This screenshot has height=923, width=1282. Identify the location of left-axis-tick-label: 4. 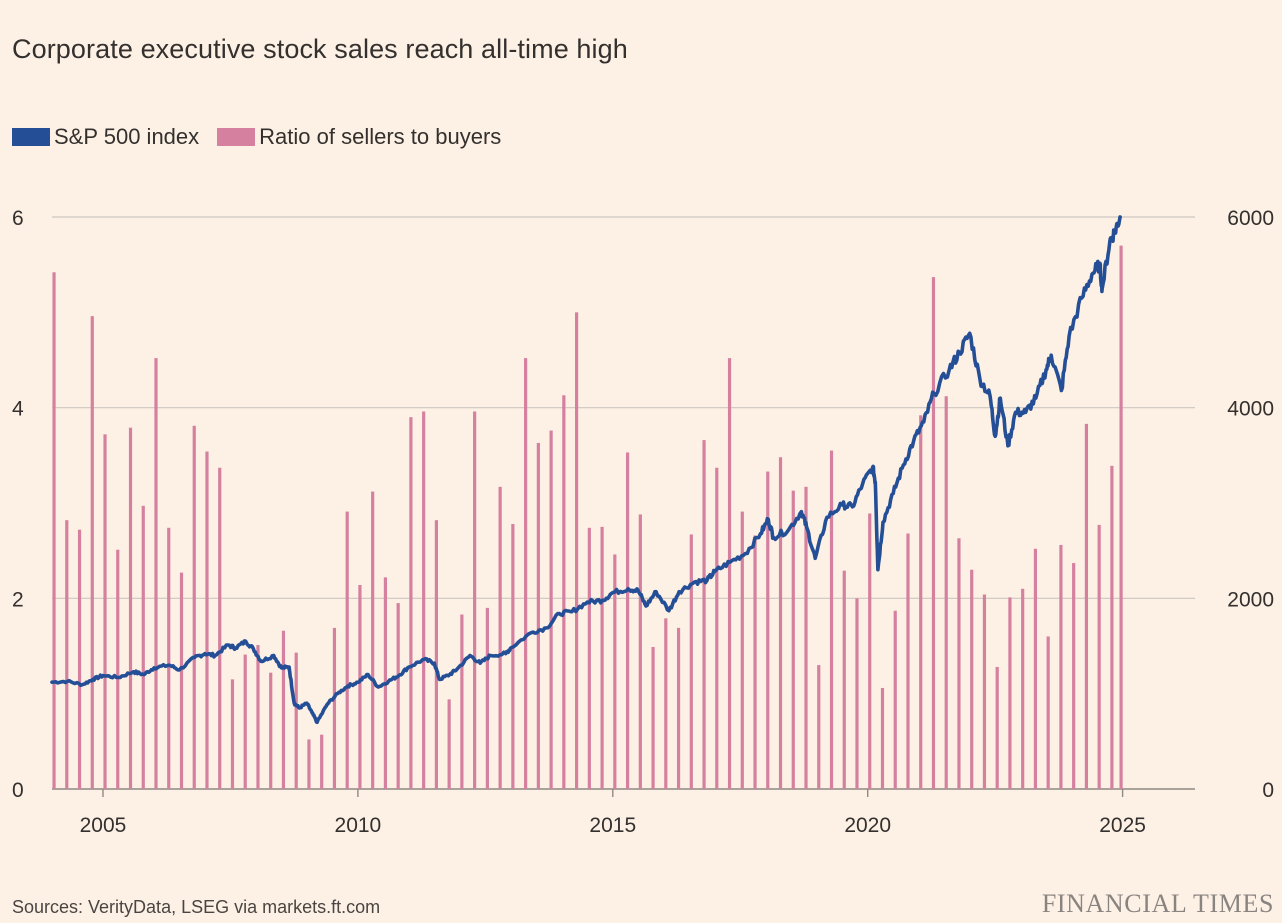
(18, 409).